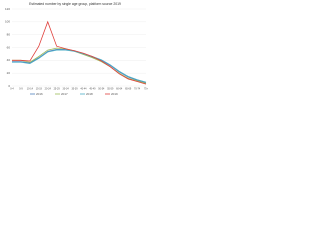 The width and height of the screenshot is (320, 240). Describe the element at coordinates (30, 89) in the screenshot. I see `x-tick-label: 10-14` at that location.